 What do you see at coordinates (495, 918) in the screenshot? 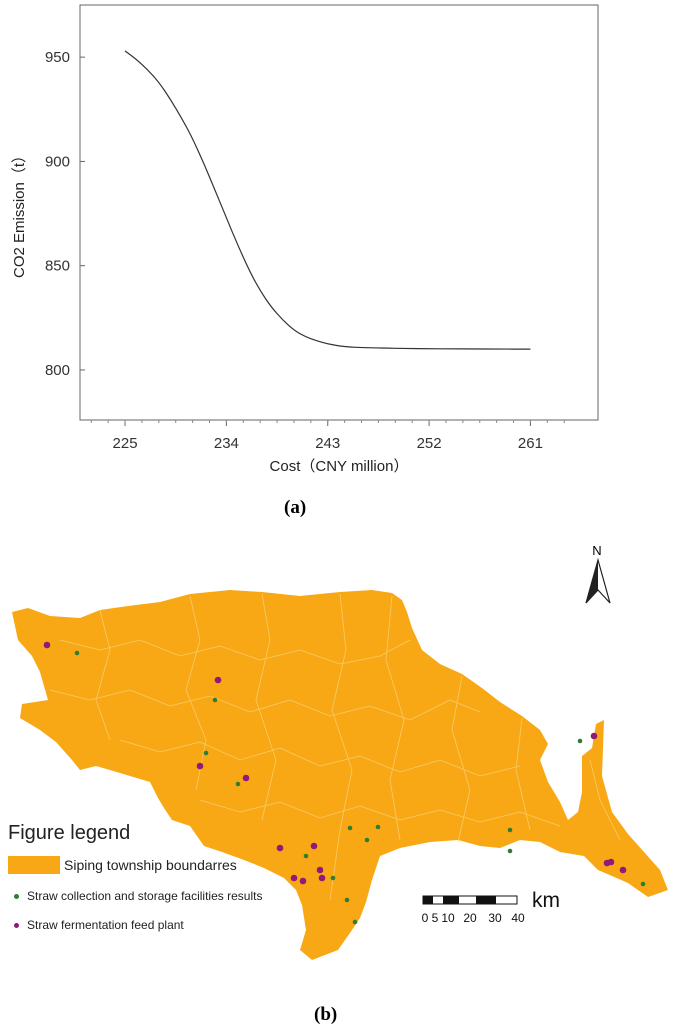
I see `scale-tick-30: 30` at bounding box center [495, 918].